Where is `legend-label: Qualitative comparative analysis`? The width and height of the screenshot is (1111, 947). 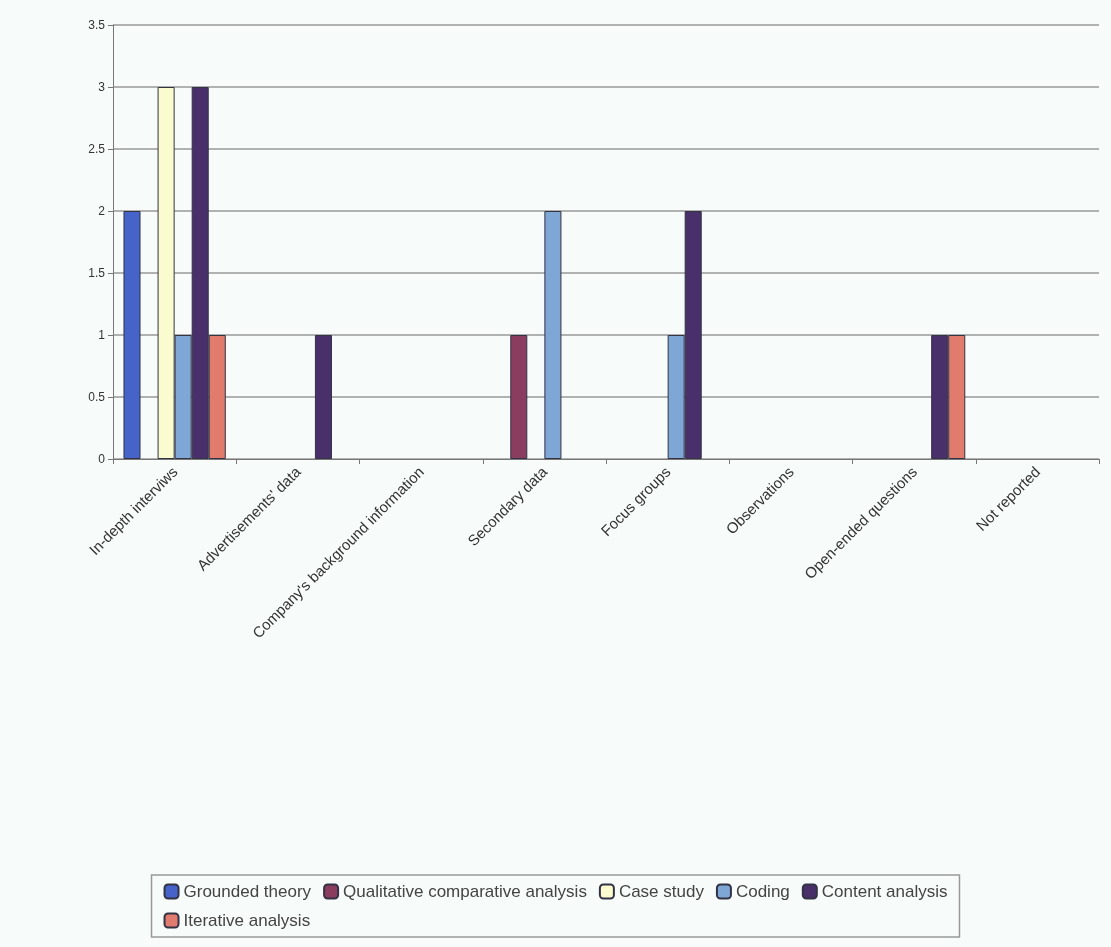 legend-label: Qualitative comparative analysis is located at coordinates (465, 891).